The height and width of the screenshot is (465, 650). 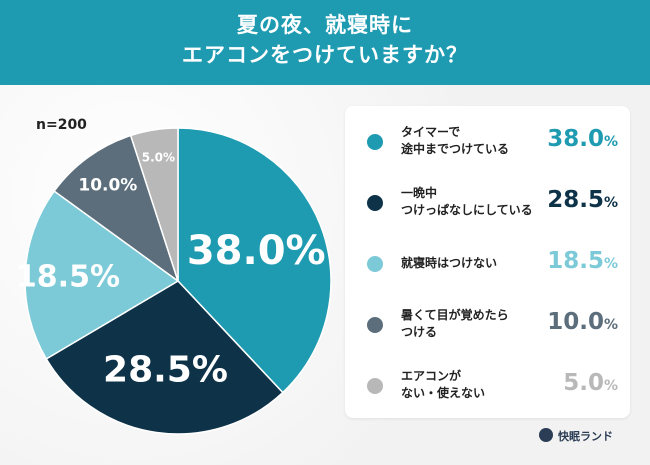 I want to click on slice-label-5: 5.0%, so click(x=158, y=157).